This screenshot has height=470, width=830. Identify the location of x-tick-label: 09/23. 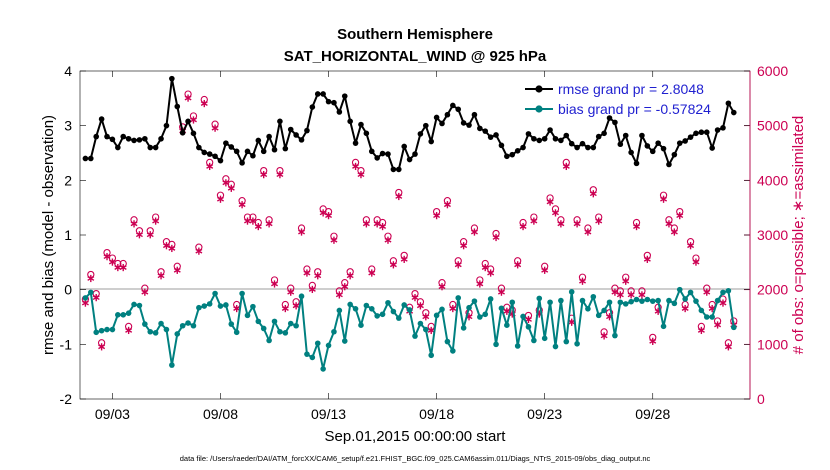
(544, 414).